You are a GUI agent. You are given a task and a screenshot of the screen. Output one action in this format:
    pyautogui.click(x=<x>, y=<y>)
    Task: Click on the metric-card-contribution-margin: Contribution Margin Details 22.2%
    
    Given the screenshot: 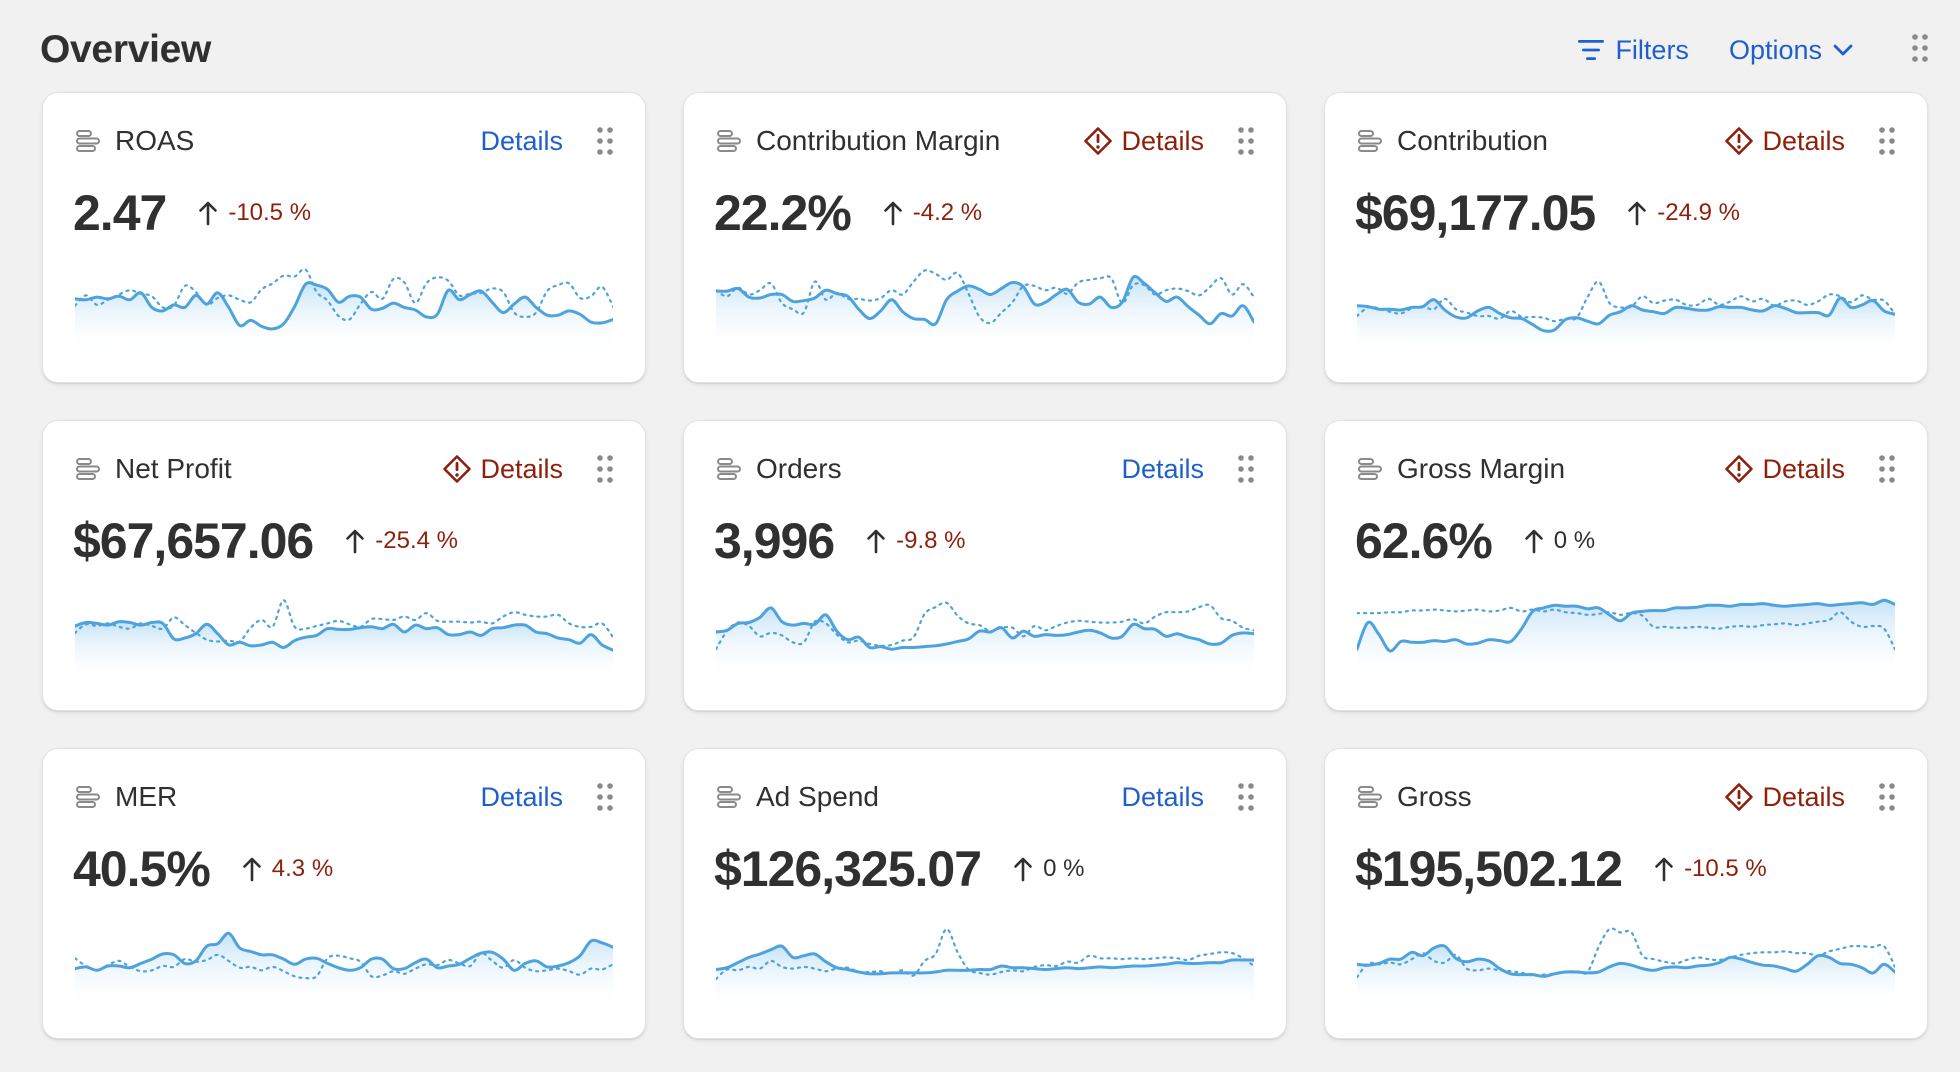 What is the action you would take?
    pyautogui.click(x=985, y=237)
    